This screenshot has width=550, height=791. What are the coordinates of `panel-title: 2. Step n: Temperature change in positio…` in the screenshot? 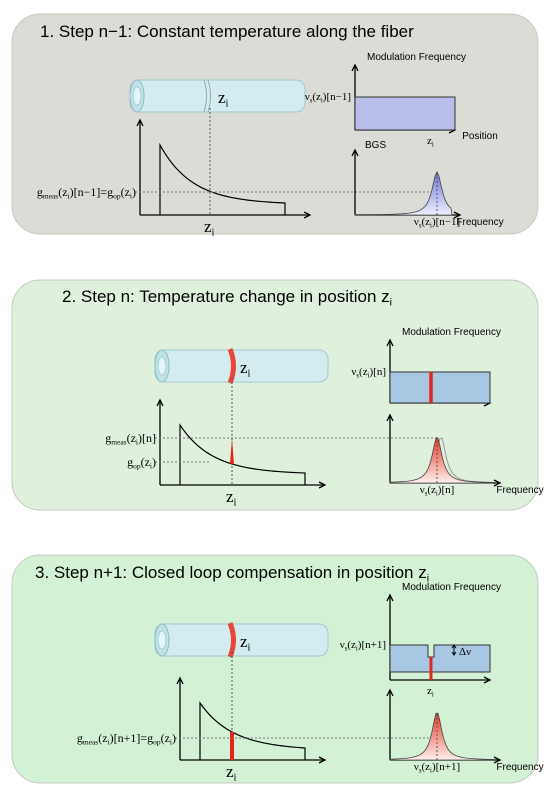 It's located at (227, 298).